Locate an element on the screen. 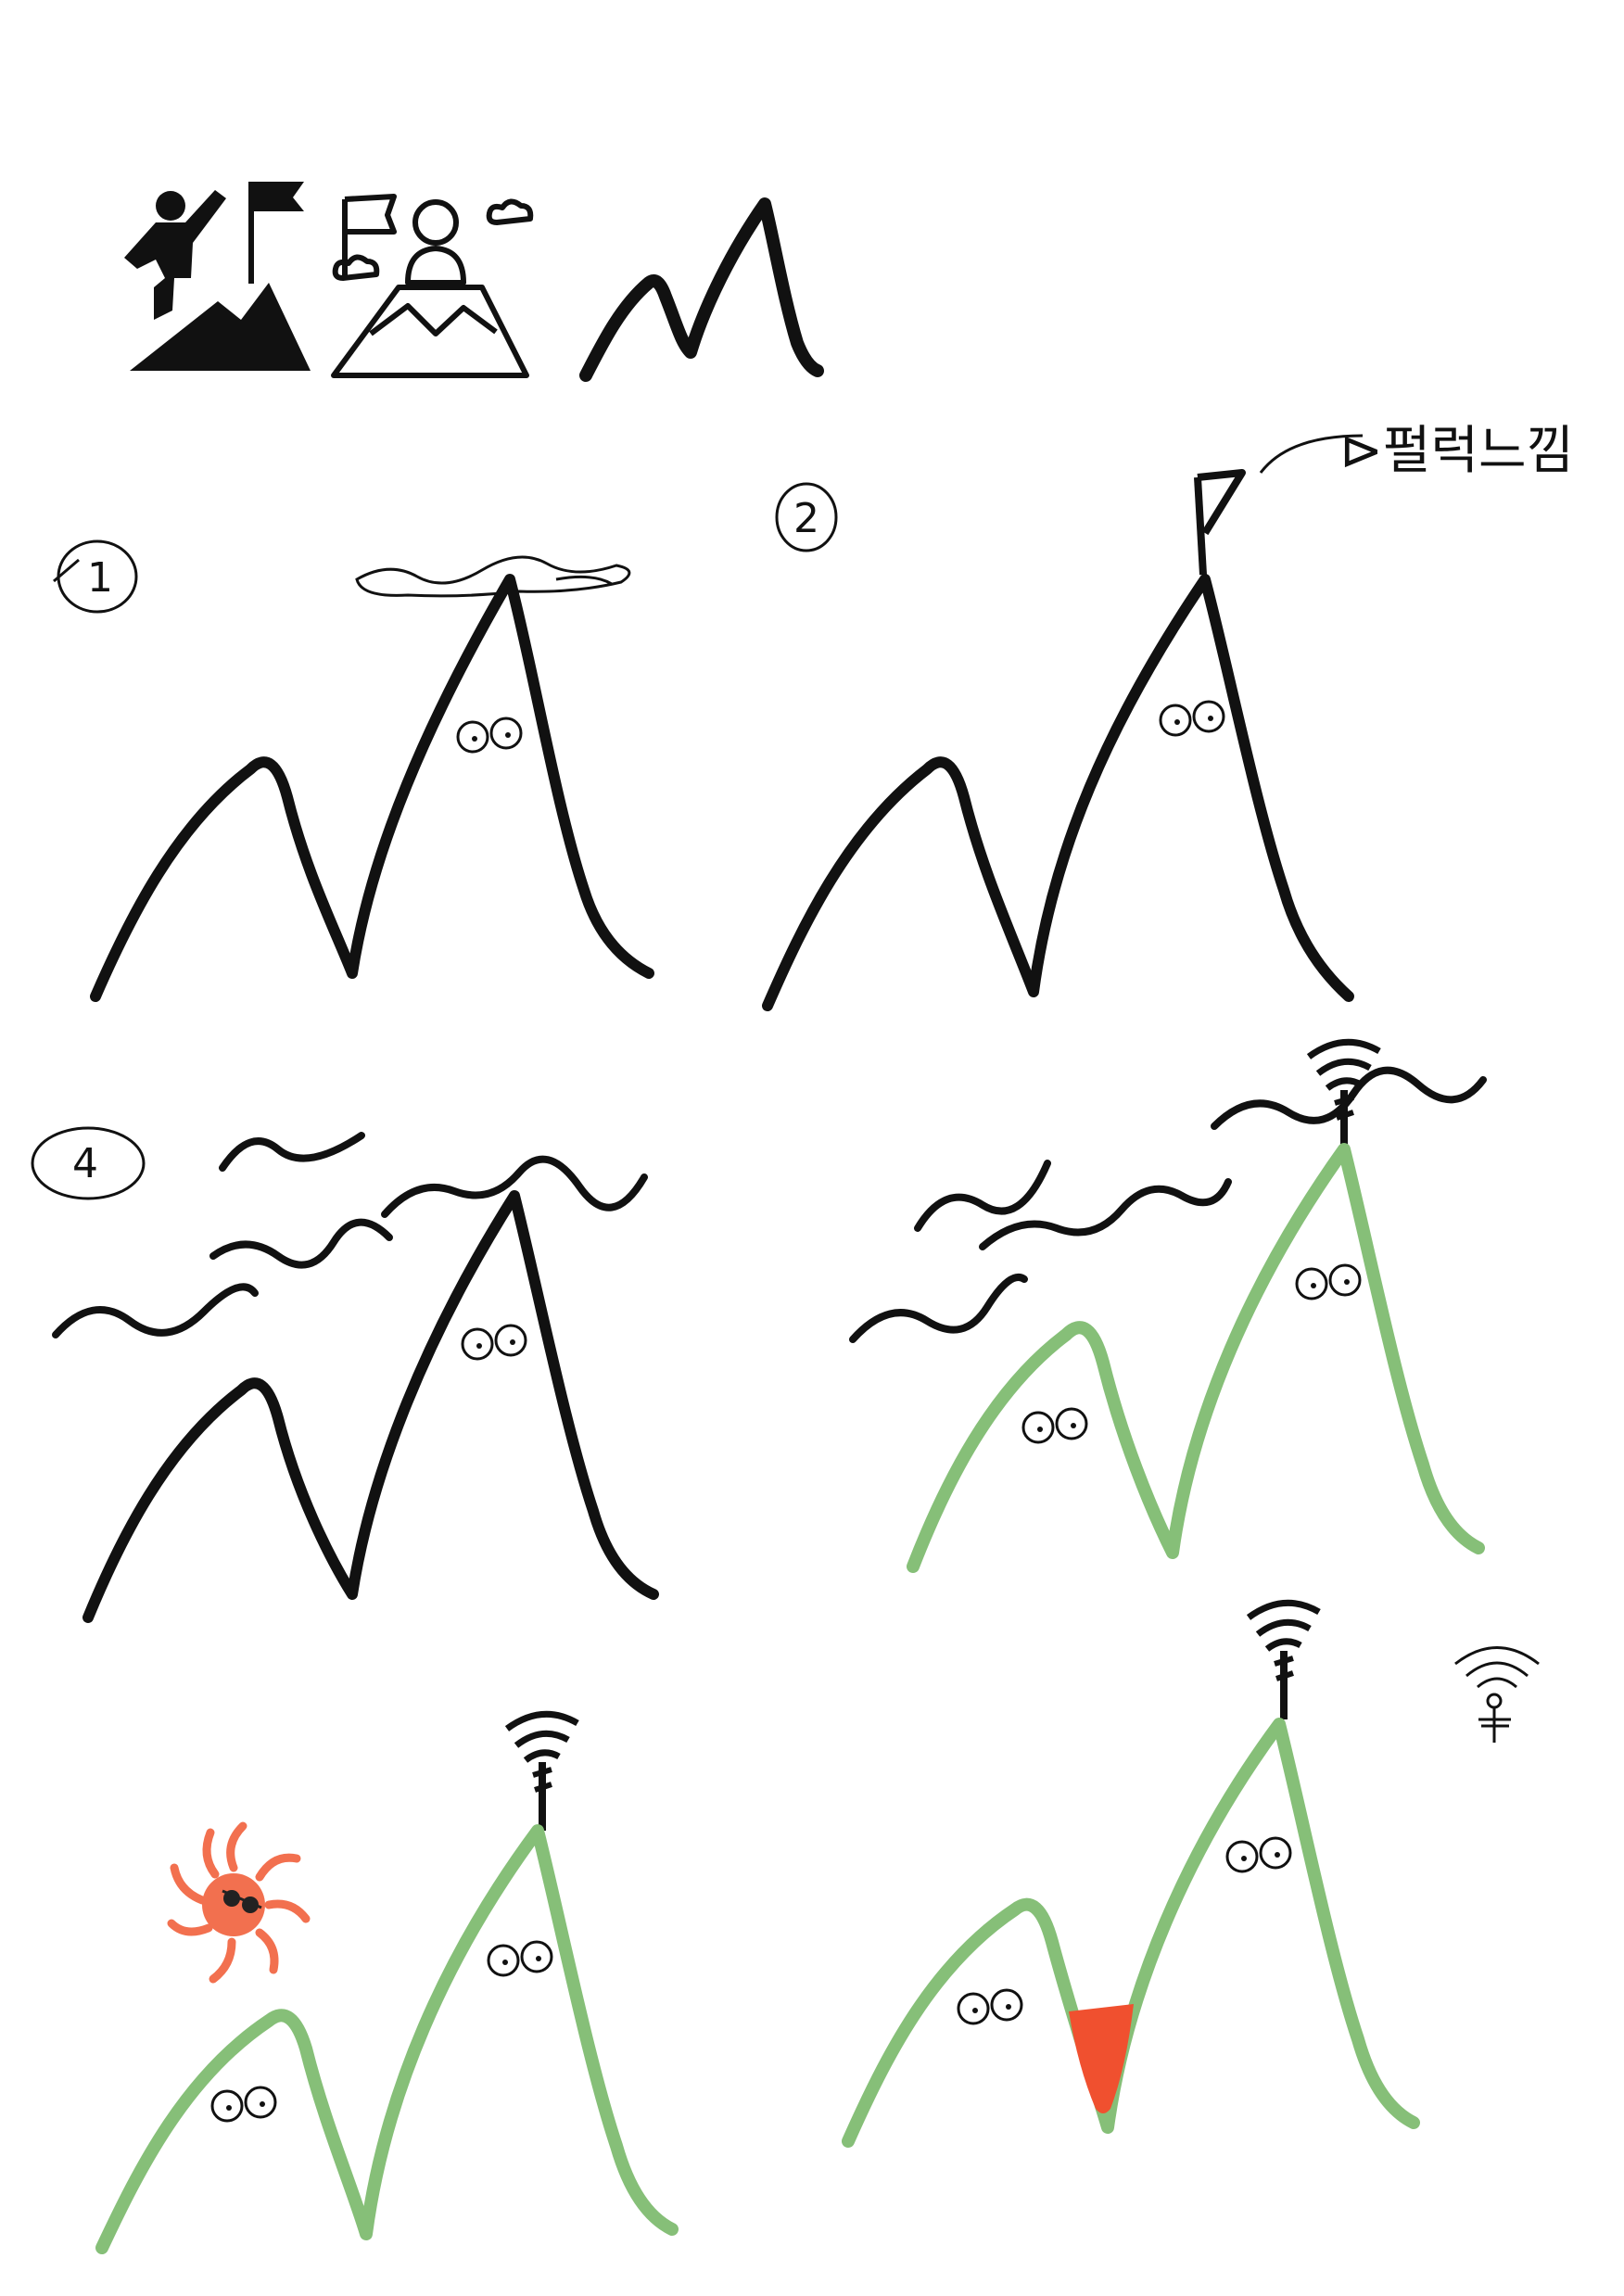  sun-with-sunglasses-icon is located at coordinates (239, 1903).